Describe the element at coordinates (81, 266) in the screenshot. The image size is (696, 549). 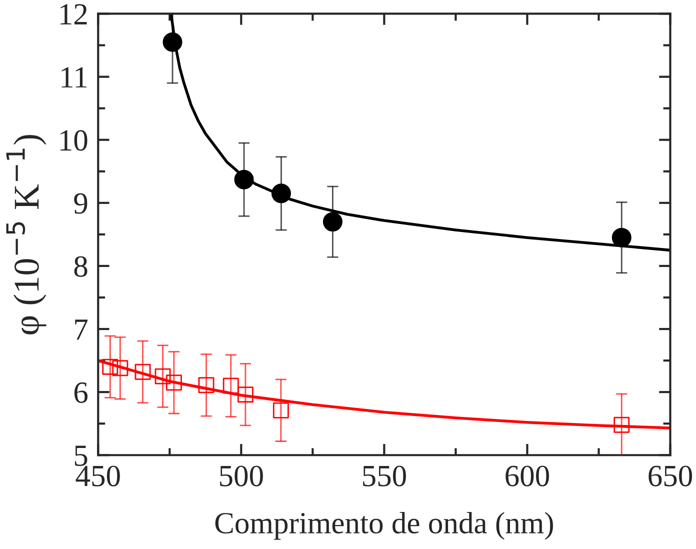
I see `y-tick-label: 8` at that location.